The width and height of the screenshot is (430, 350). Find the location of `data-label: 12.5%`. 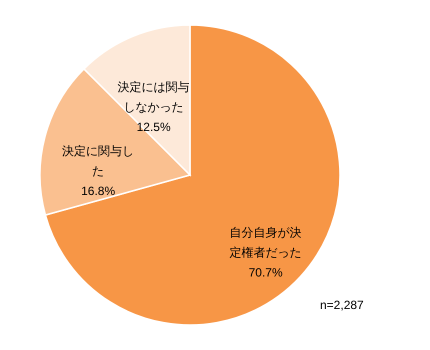

data-label: 12.5% is located at coordinates (153, 127).